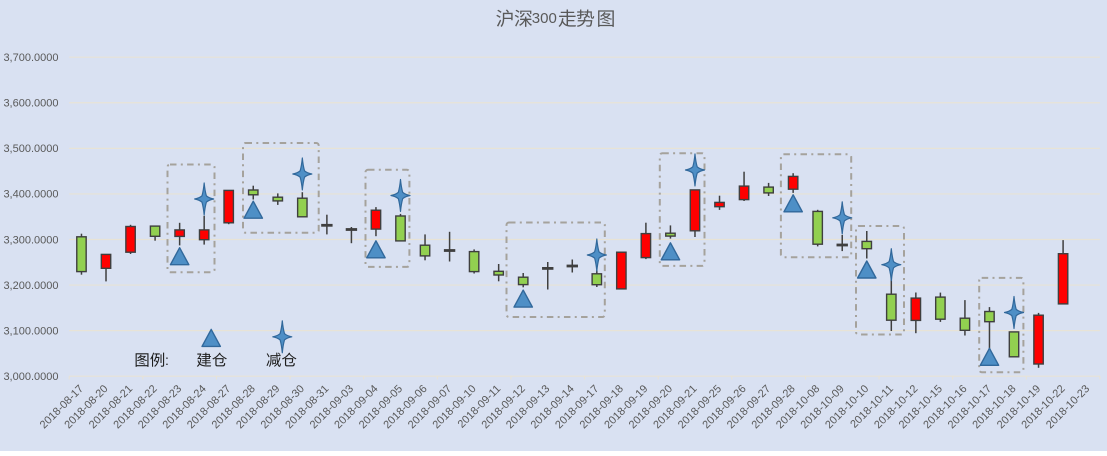  I want to click on svg-text: 3,600.0000, so click(30, 104).